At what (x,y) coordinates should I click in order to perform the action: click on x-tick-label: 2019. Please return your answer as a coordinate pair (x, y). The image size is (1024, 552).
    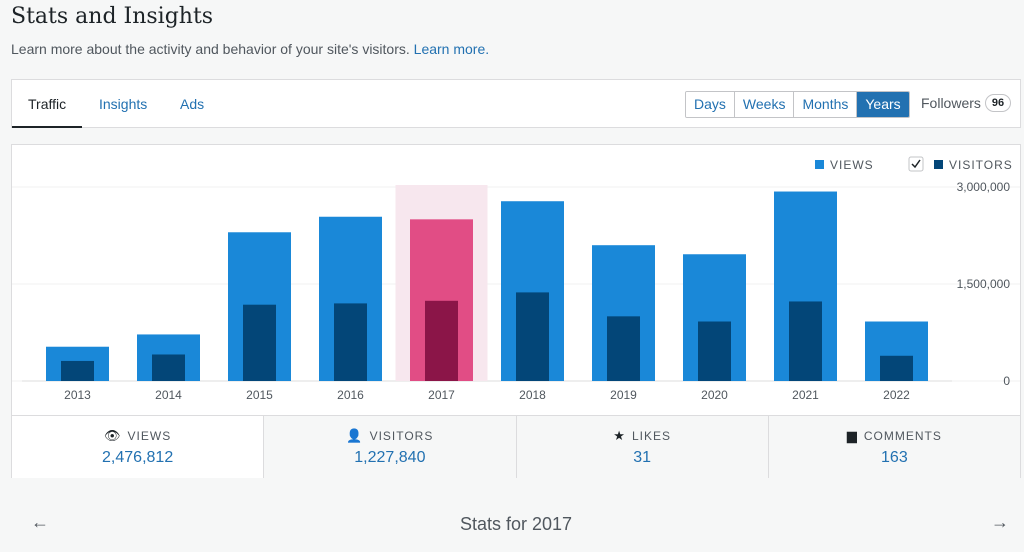
    Looking at the image, I should click on (623, 395).